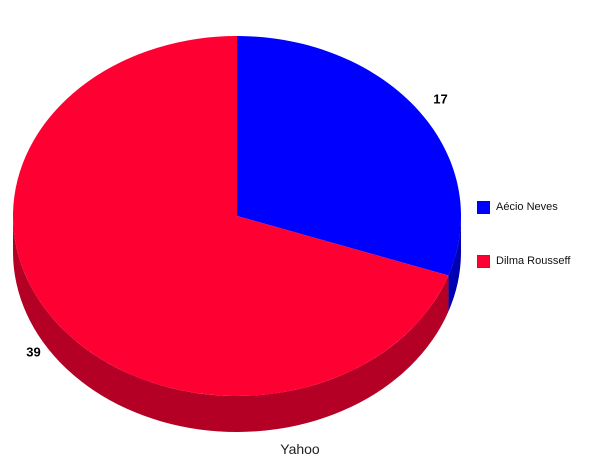 The width and height of the screenshot is (600, 468). What do you see at coordinates (454, 264) in the screenshot?
I see `pie-side-aecio-neves` at bounding box center [454, 264].